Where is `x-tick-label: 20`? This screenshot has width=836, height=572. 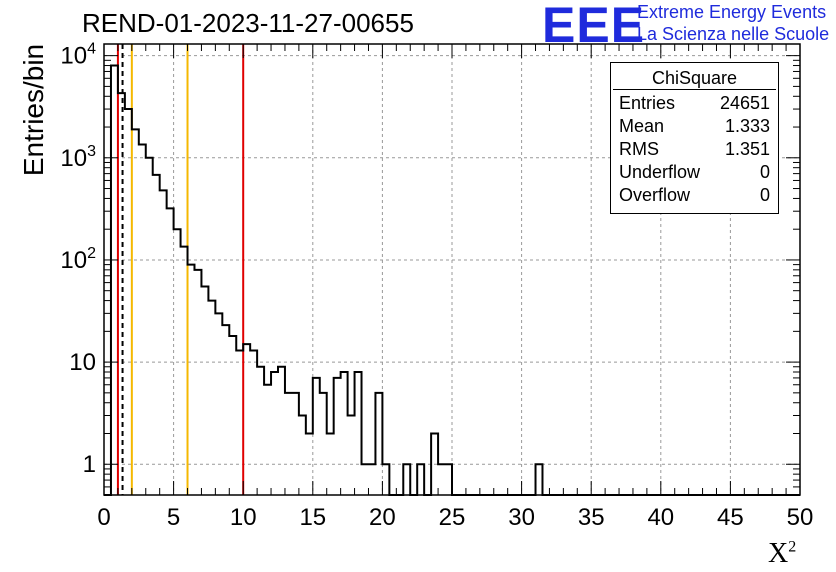
x-tick-label: 20 is located at coordinates (382, 517).